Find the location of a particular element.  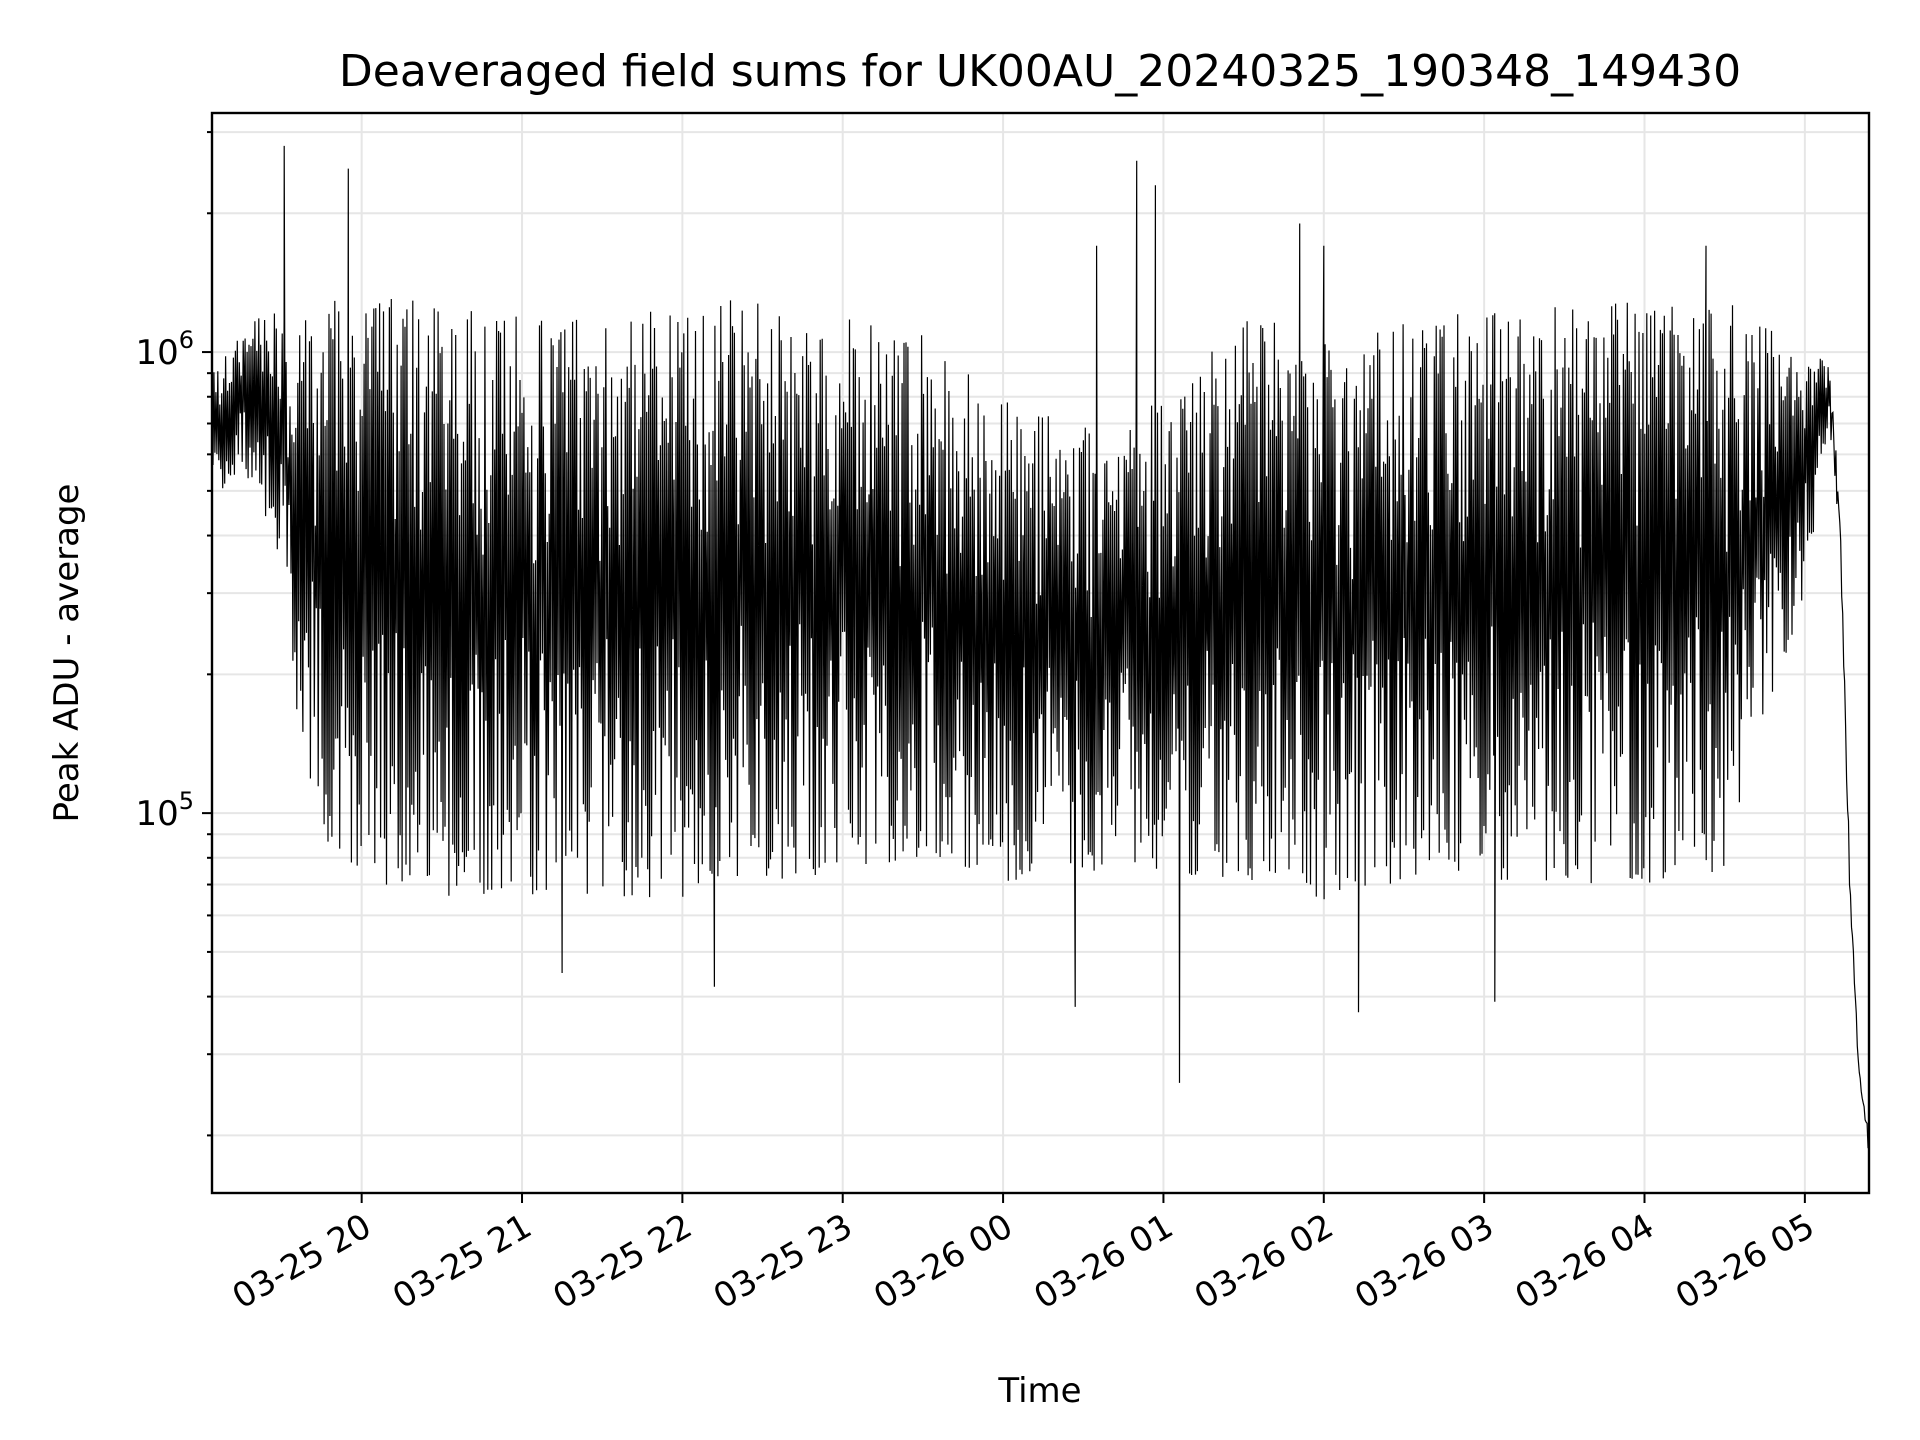

x-axis-label: Time is located at coordinates (1039, 1391).